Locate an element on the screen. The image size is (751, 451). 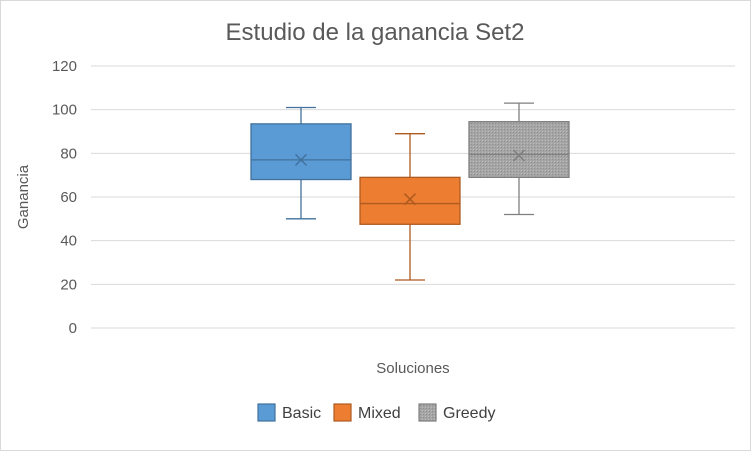
legend-item-greedy: Greedy is located at coordinates (456, 412).